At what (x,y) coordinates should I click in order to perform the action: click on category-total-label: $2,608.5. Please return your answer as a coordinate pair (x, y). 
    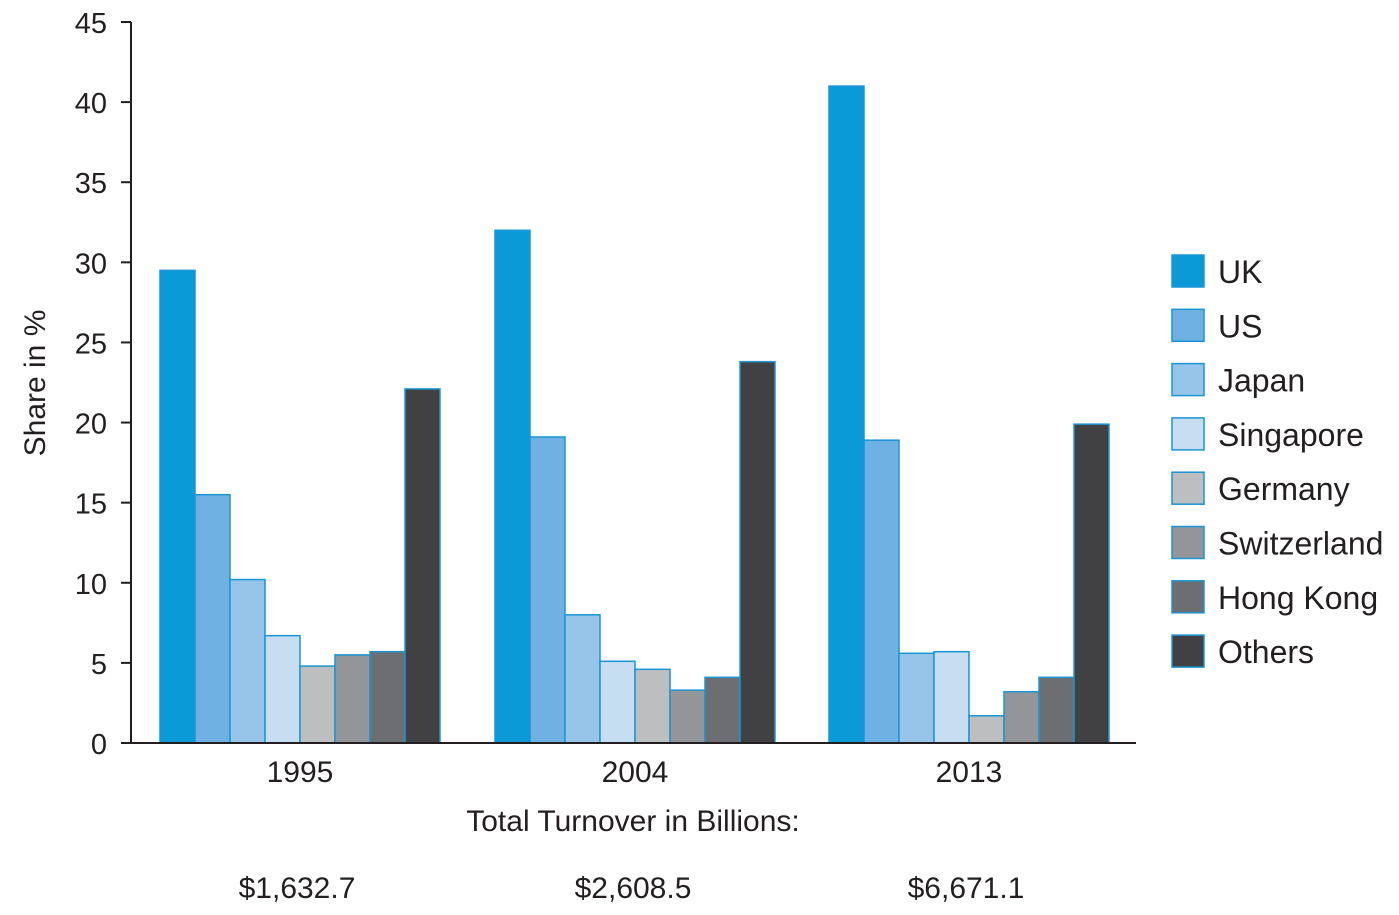
    Looking at the image, I should click on (633, 888).